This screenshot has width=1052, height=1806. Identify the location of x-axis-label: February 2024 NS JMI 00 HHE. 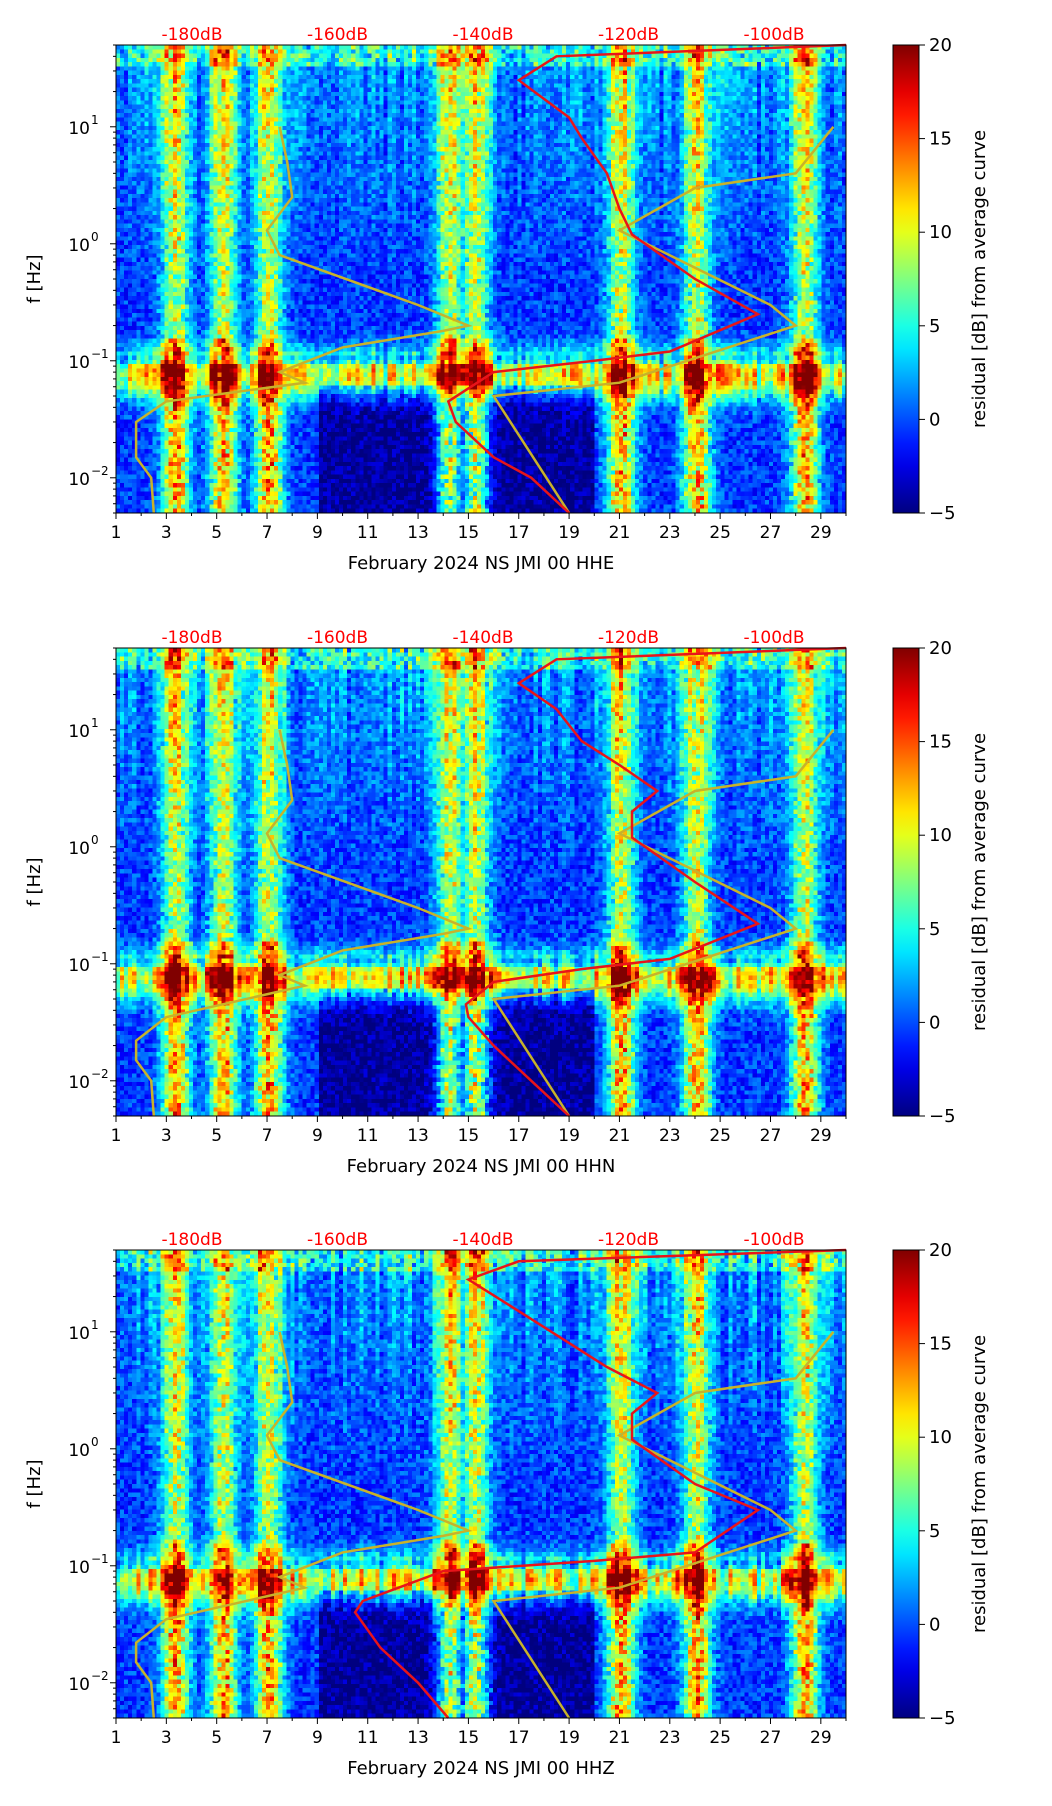
(481, 563).